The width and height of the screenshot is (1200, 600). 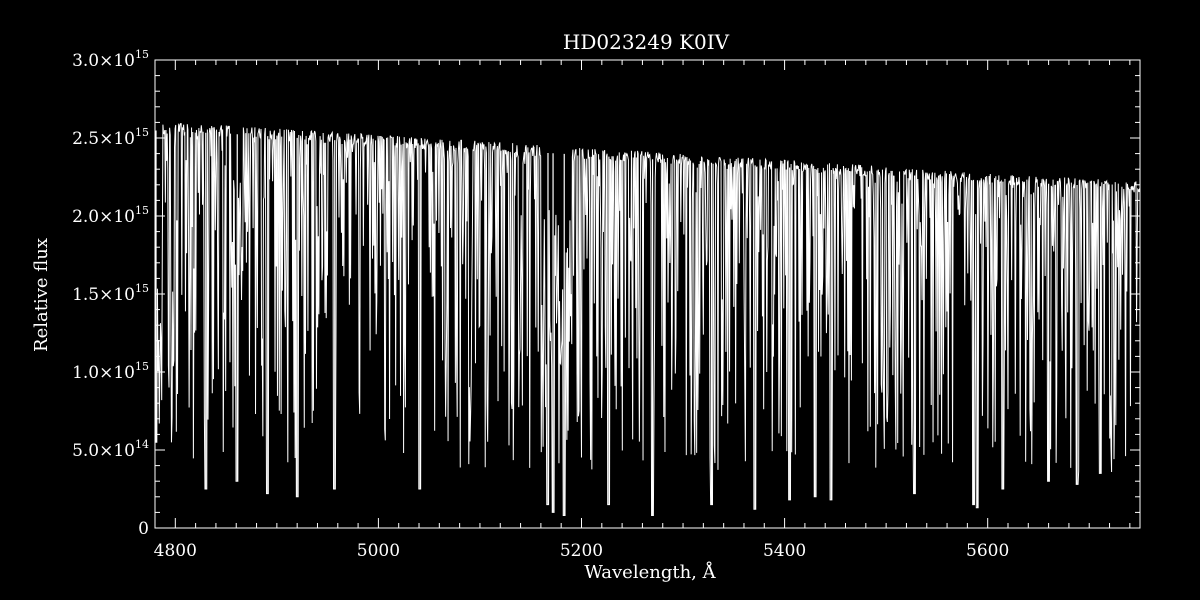 I want to click on x-tick-label: 5600, so click(x=987, y=551).